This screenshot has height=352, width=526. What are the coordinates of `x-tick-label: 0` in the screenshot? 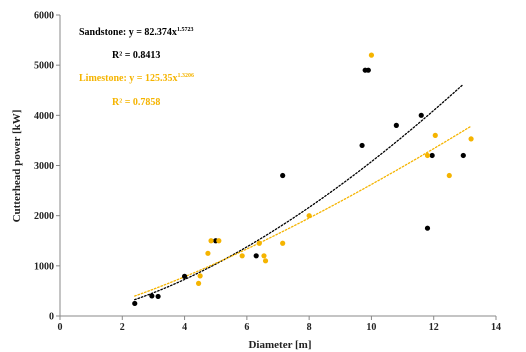 It's located at (60, 327).